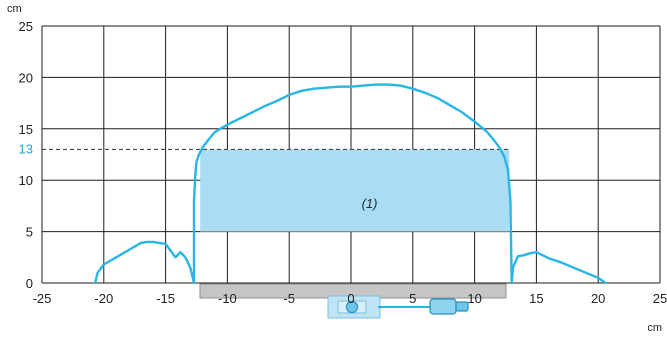 This screenshot has width=667, height=340. I want to click on y-tick-label: 5, so click(29, 232).